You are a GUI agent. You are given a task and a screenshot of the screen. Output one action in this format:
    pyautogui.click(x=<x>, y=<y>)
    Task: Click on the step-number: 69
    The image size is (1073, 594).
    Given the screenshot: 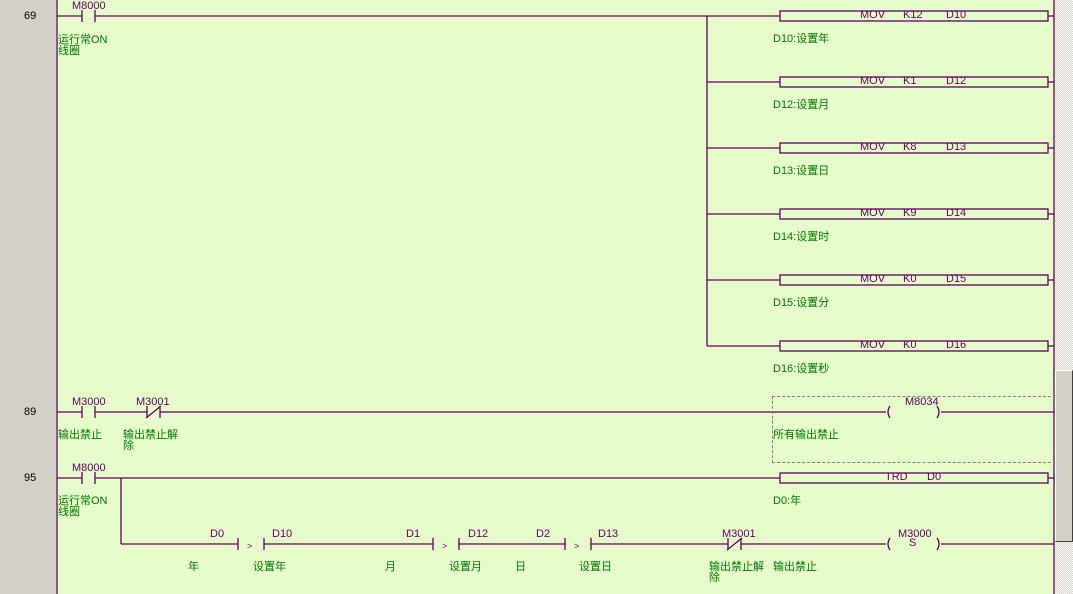 What is the action you would take?
    pyautogui.click(x=30, y=16)
    